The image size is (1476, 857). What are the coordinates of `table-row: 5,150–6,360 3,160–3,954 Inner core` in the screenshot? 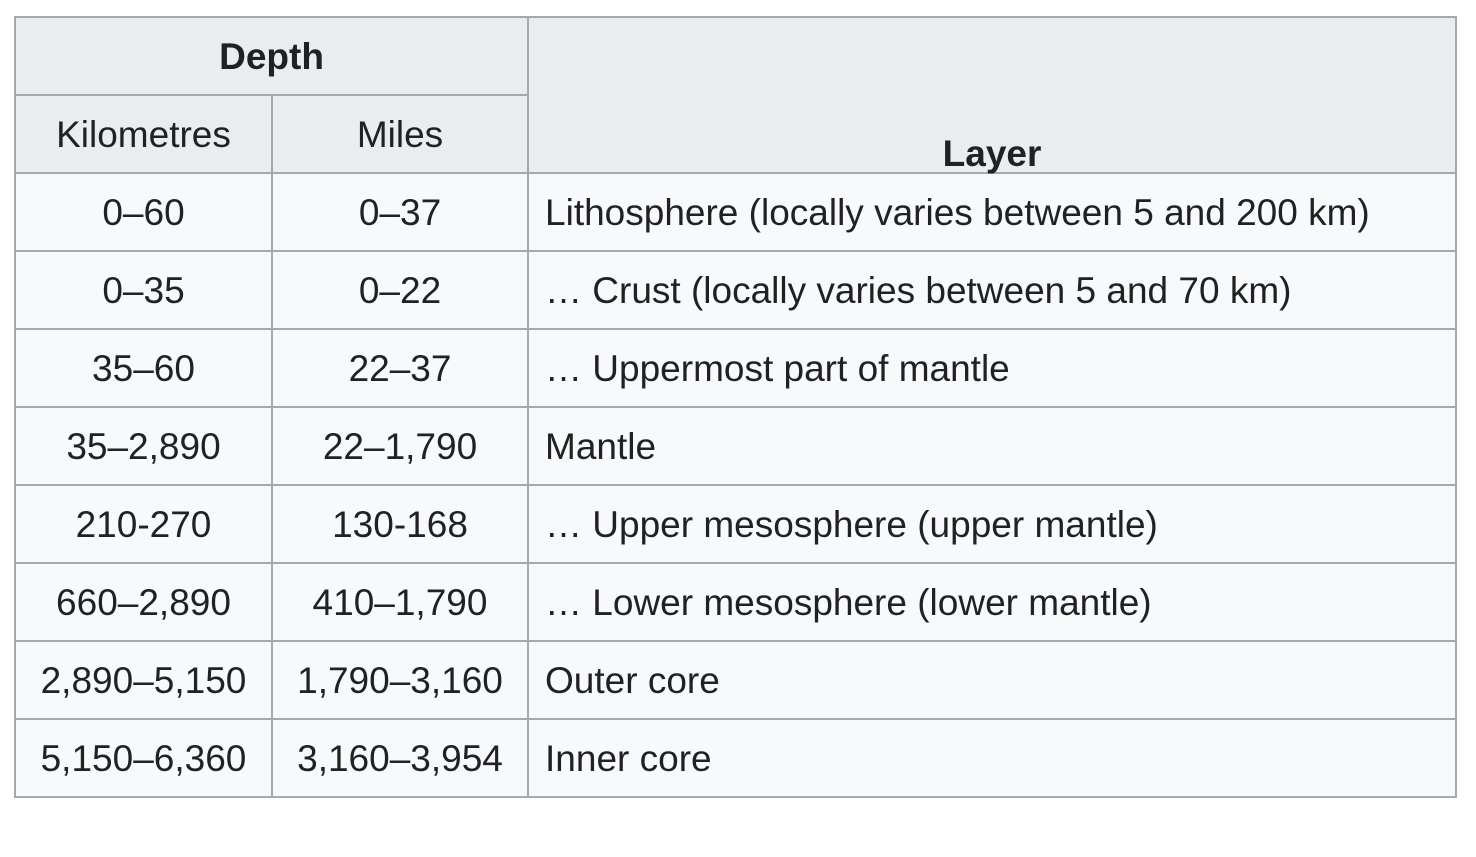 It's located at (736, 758).